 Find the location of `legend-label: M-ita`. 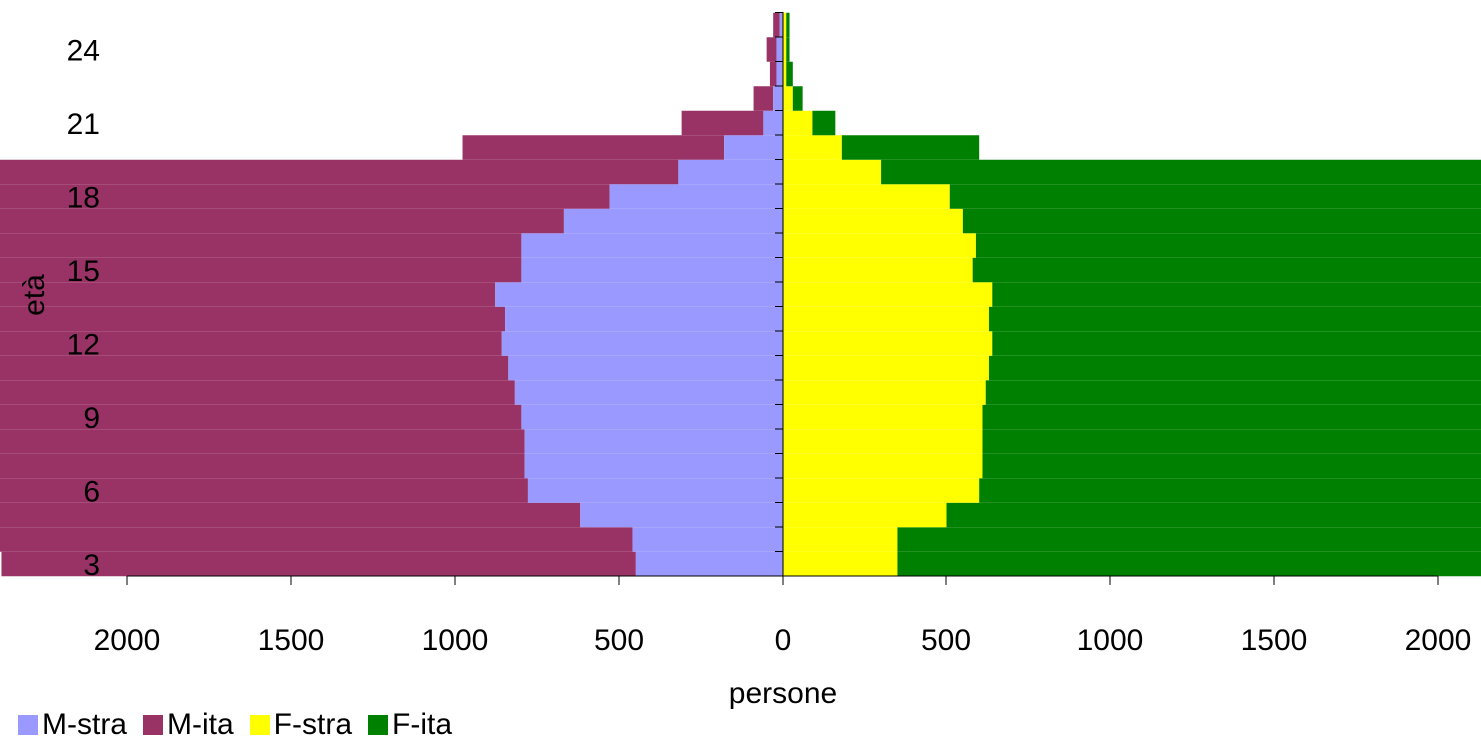

legend-label: M-ita is located at coordinates (200, 724).